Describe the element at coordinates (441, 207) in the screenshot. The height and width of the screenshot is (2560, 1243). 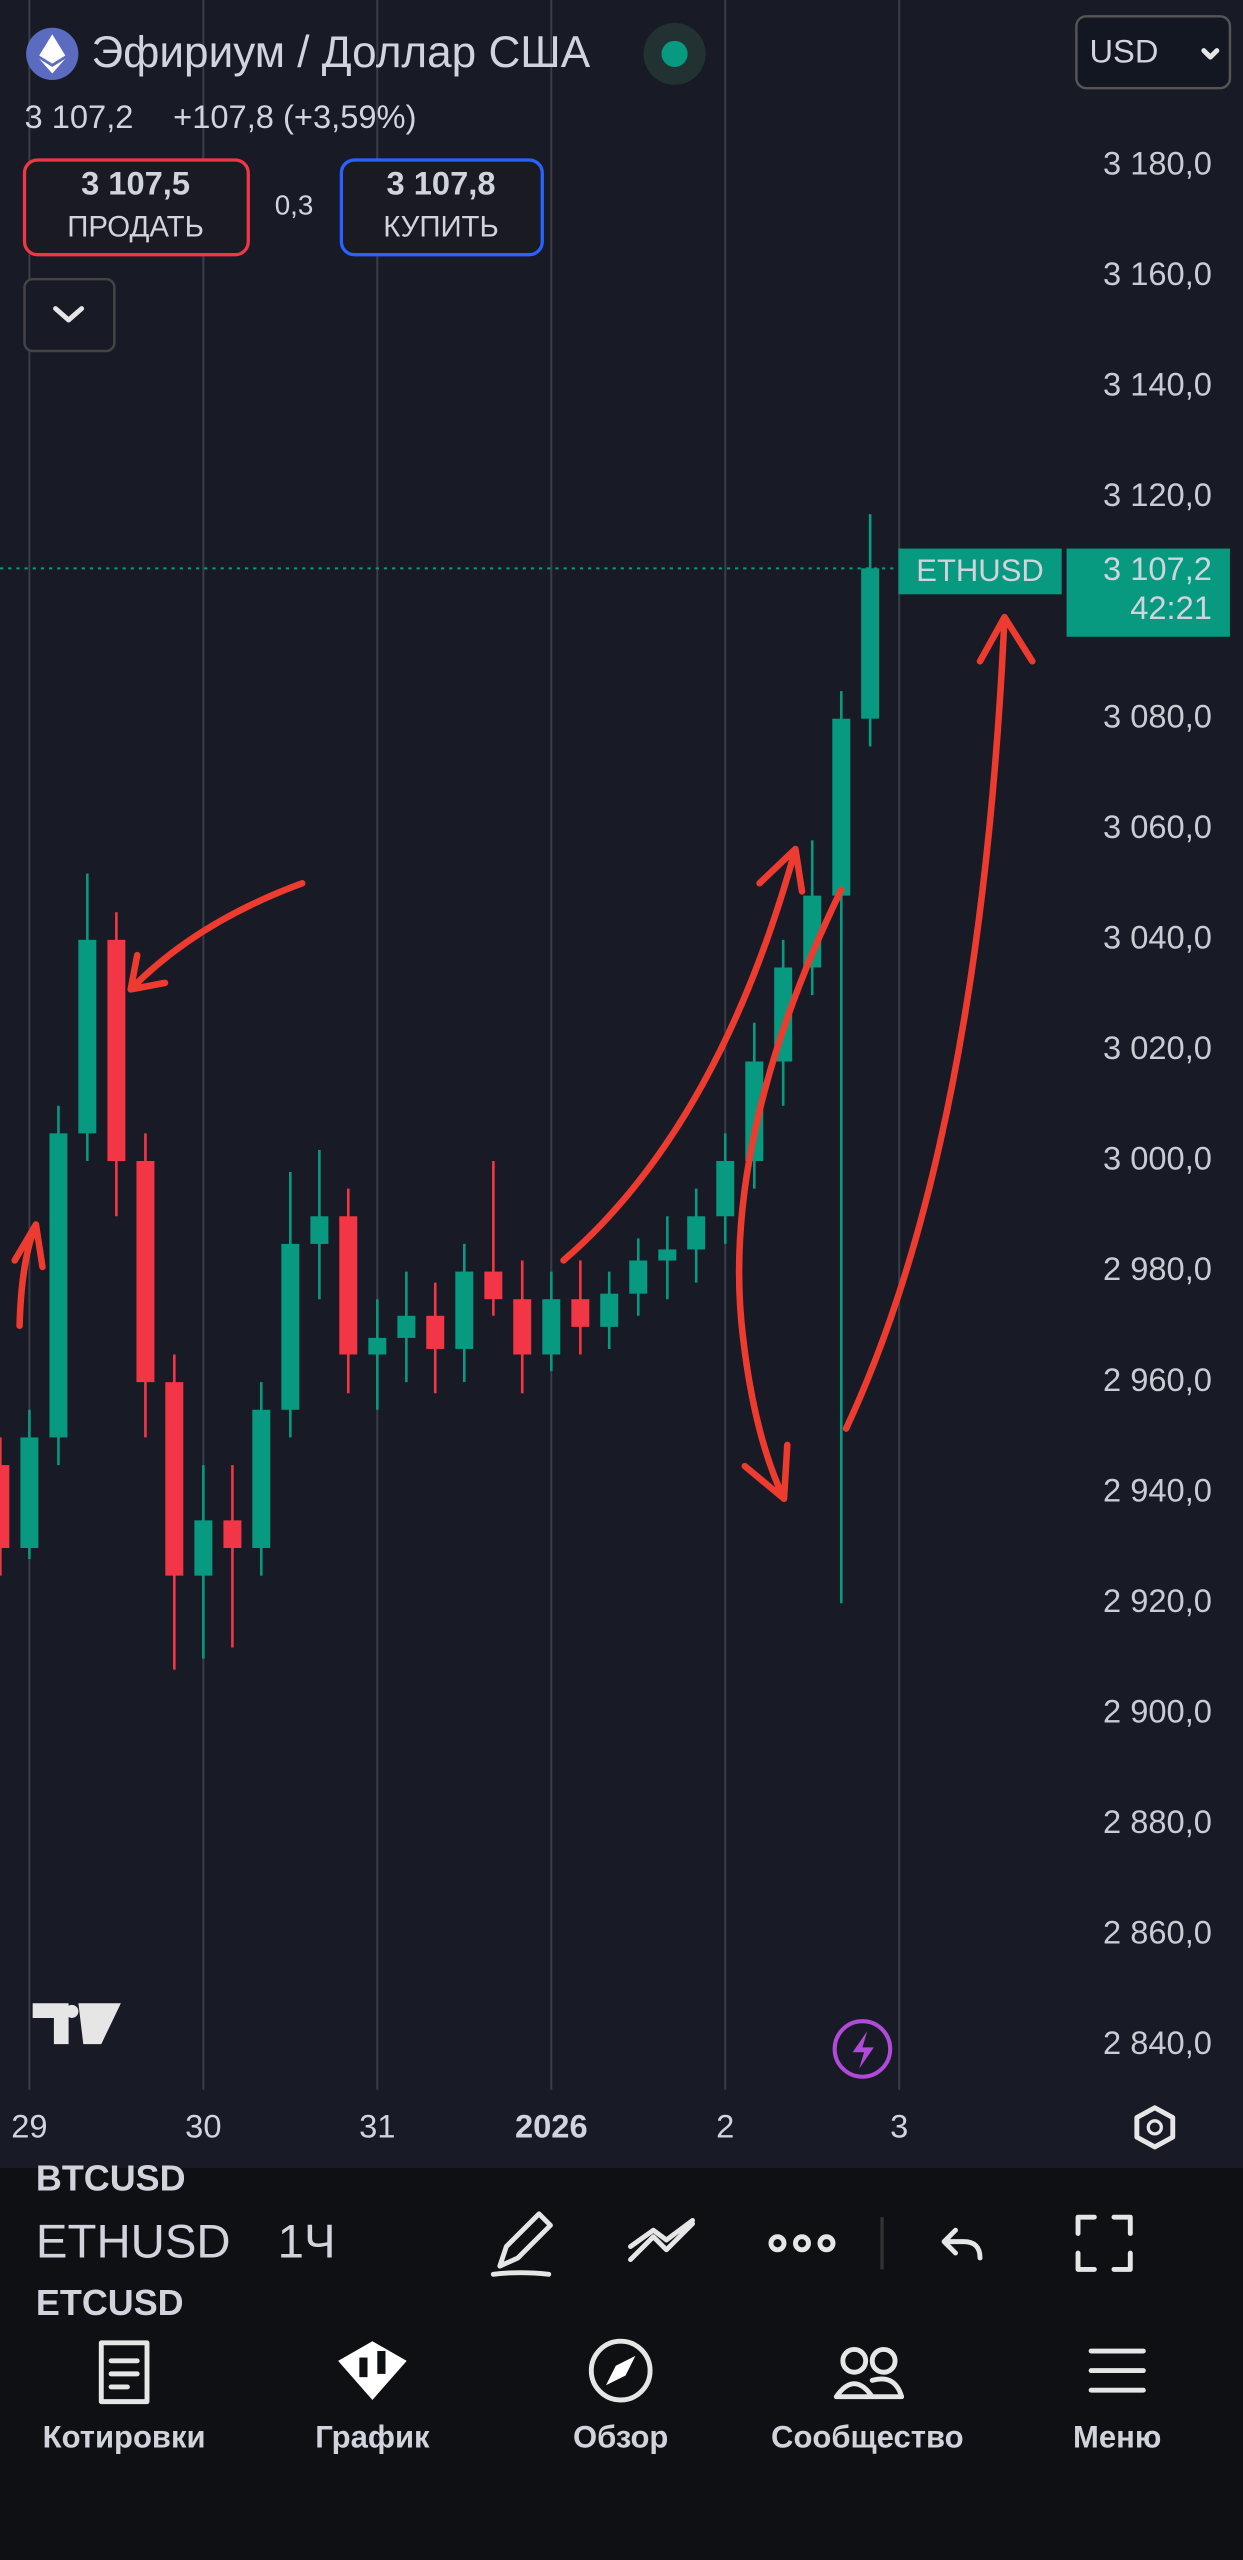
I see `buy-button` at that location.